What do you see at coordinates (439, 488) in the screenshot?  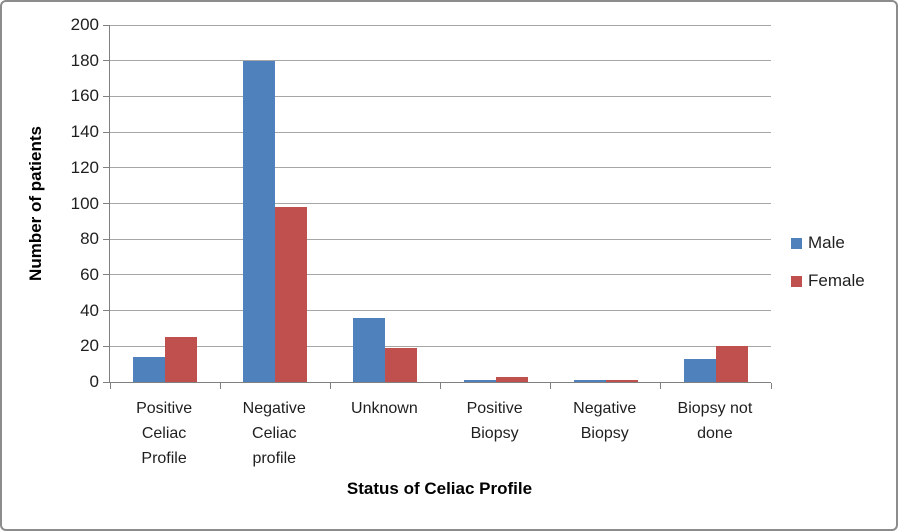 I see `x-axis-title: Status of Celiac Profile` at bounding box center [439, 488].